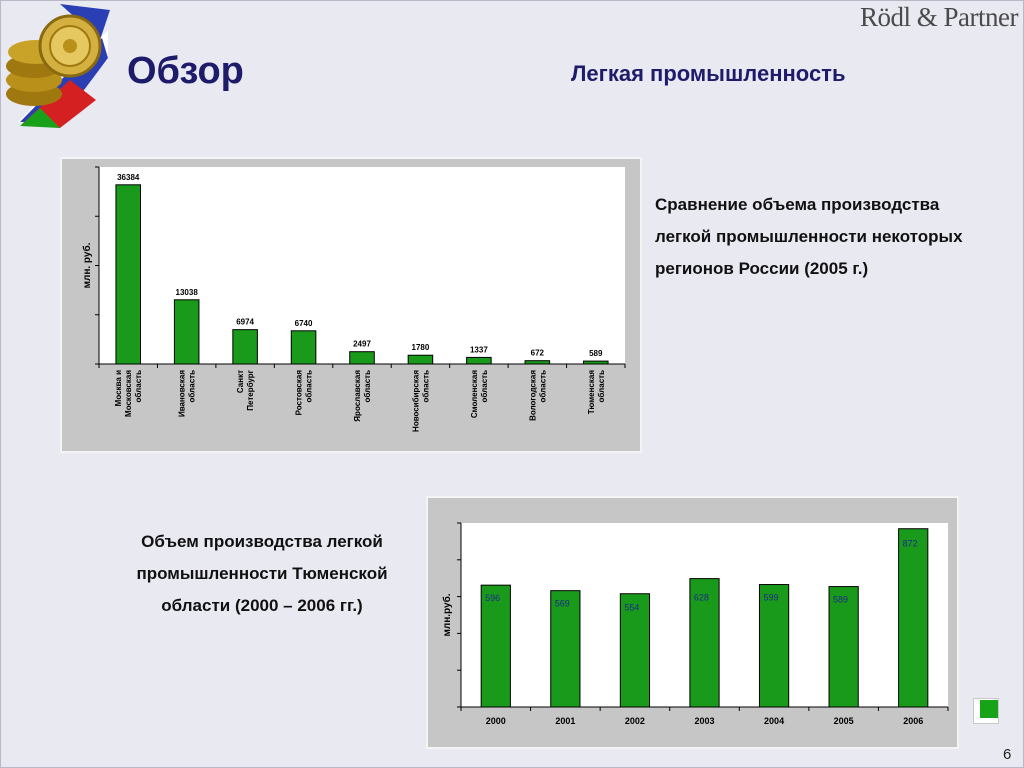 The width and height of the screenshot is (1024, 768). Describe the element at coordinates (58, 66) in the screenshot. I see `coin-stack-flag-logo` at that location.